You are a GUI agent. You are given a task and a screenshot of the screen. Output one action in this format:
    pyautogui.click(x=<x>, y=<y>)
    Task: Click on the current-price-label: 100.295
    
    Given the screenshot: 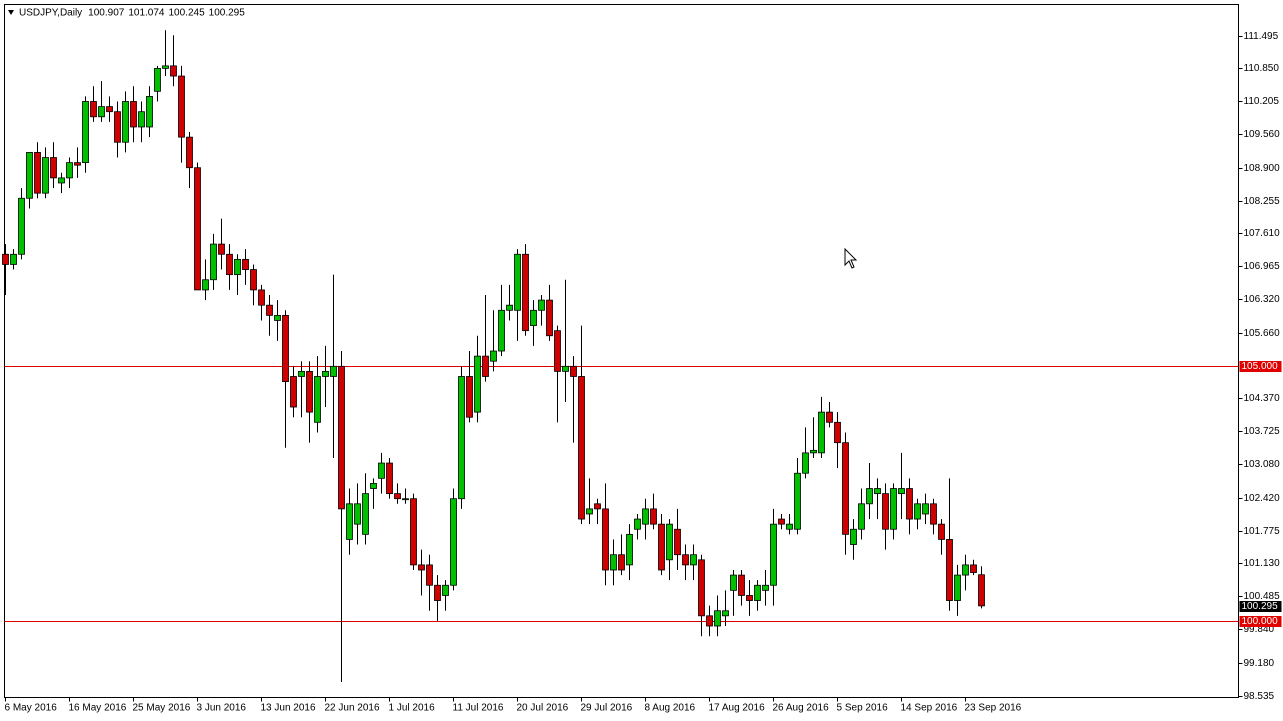 What is the action you would take?
    pyautogui.click(x=1260, y=606)
    